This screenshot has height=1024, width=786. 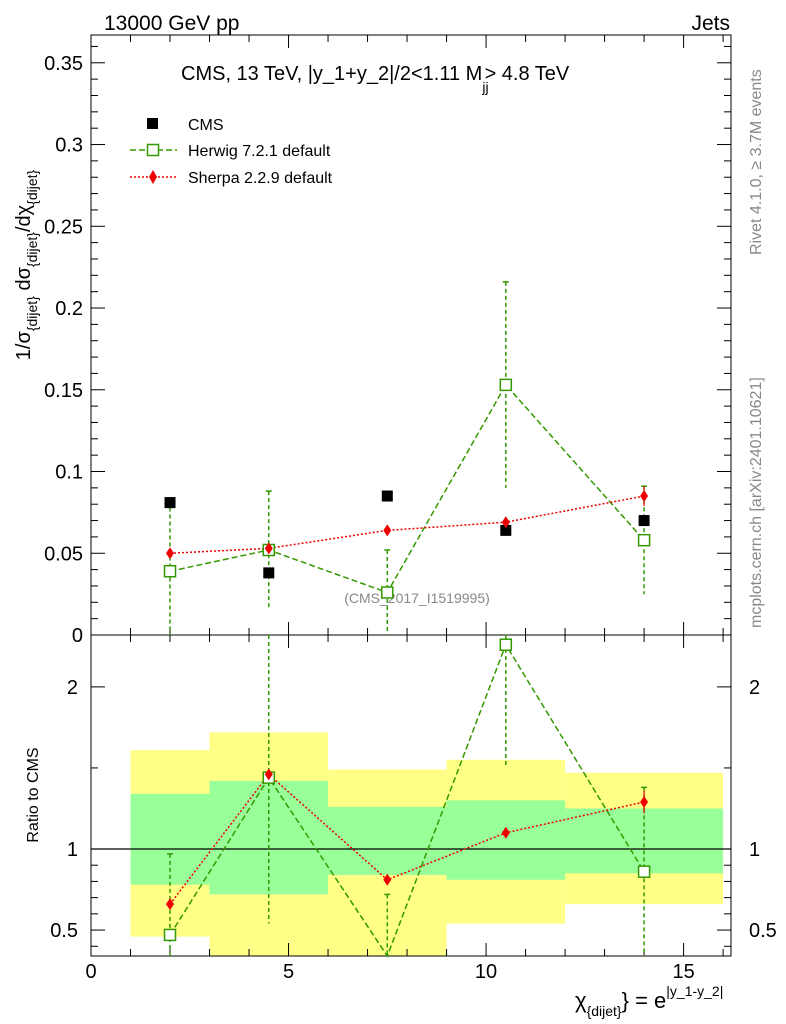 I want to click on legend-label-herwig: Herwig 7.2.1 default, so click(x=259, y=151).